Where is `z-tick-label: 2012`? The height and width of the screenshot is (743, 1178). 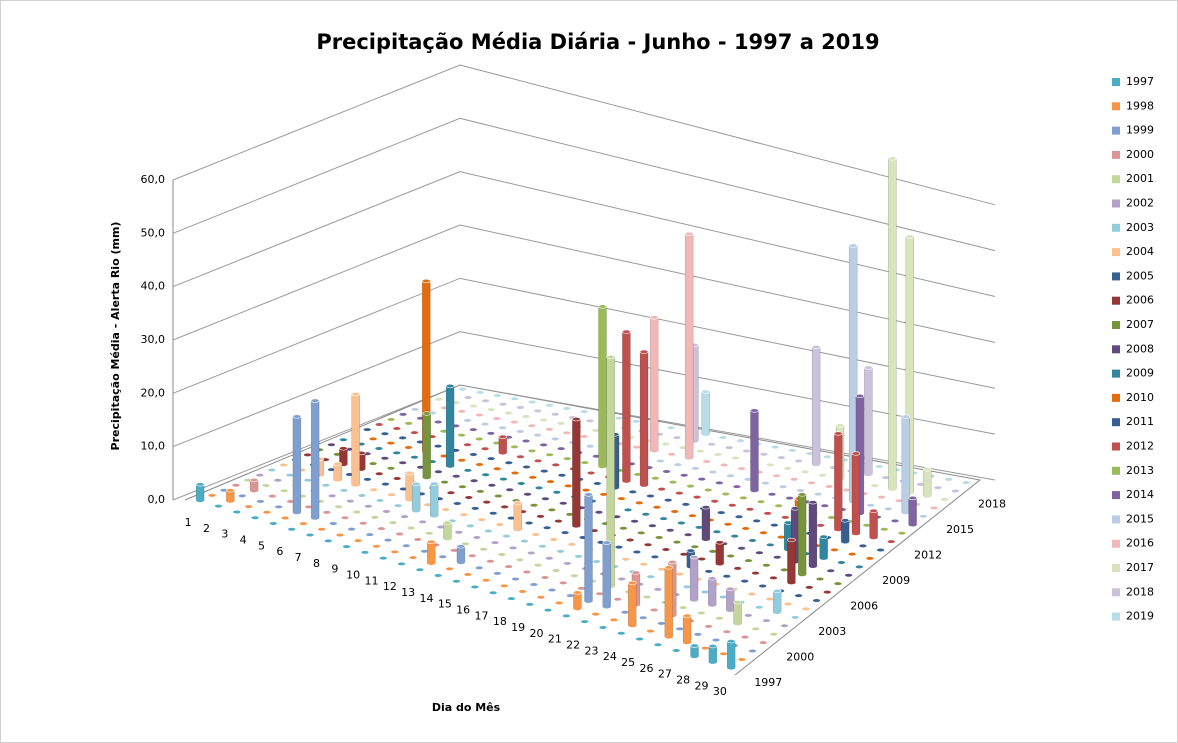
z-tick-label: 2012 is located at coordinates (928, 555).